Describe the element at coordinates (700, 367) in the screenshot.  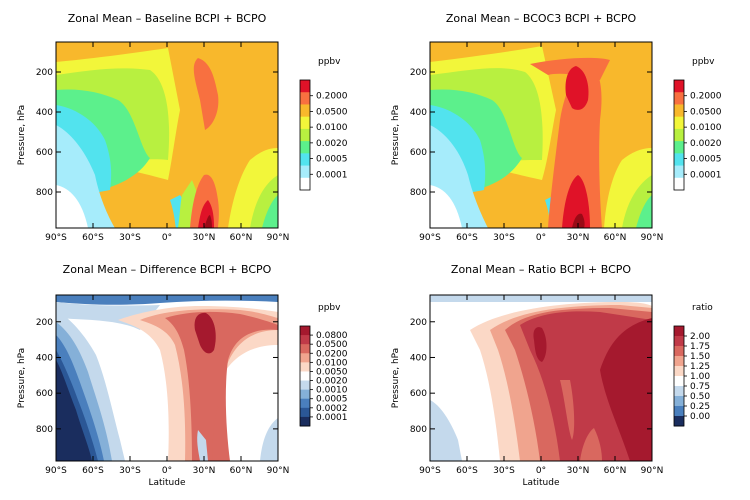
I see `colorbar-label: 1.25` at that location.